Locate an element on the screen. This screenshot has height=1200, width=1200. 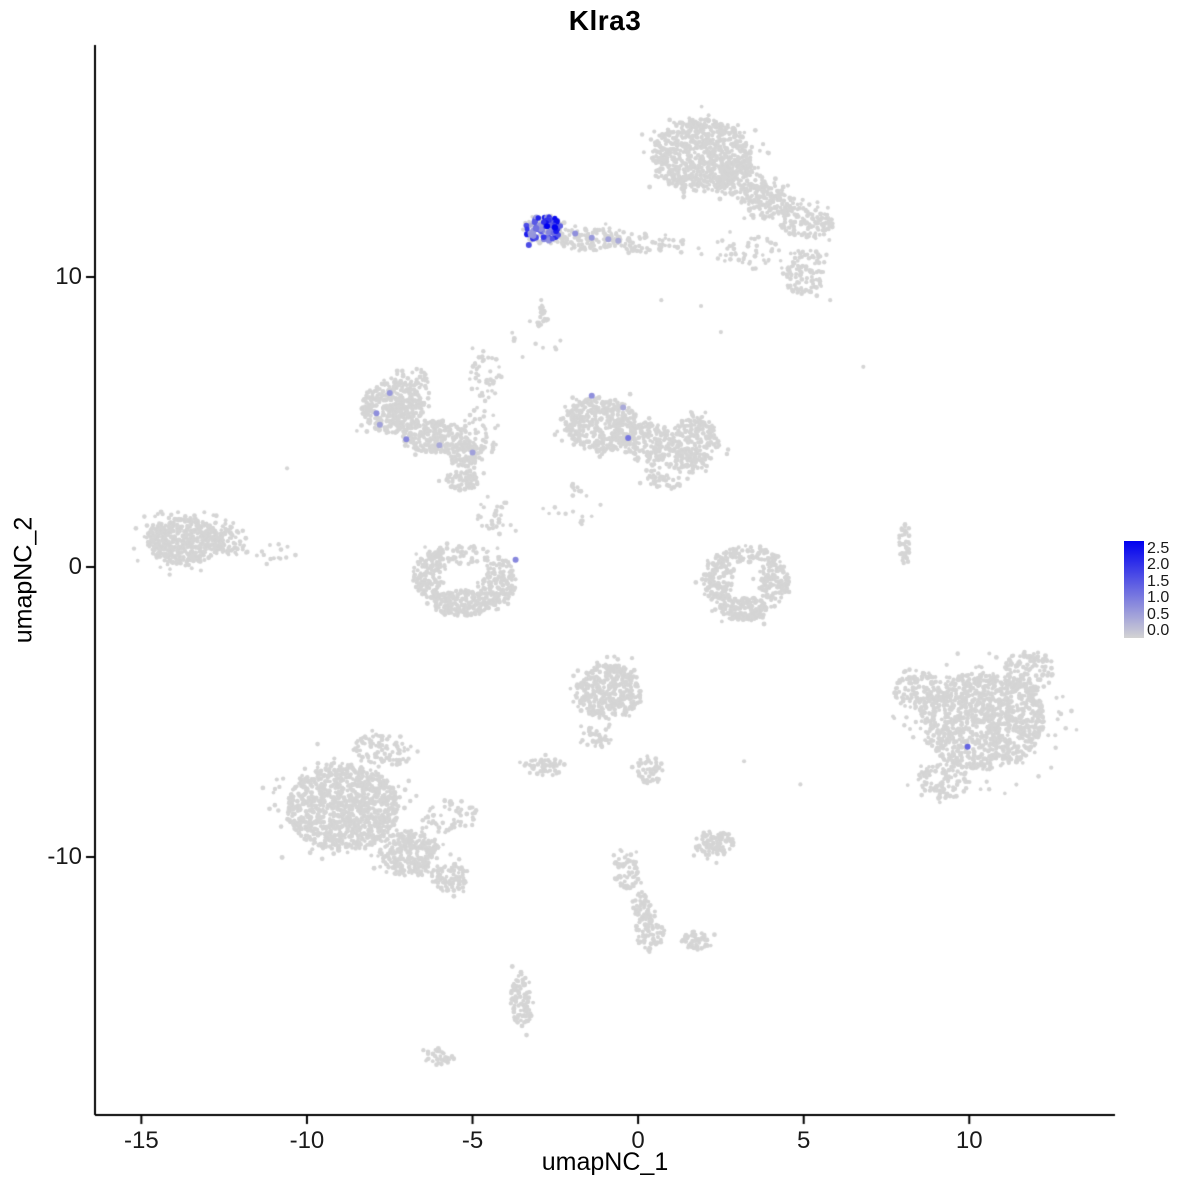
y-tick-label: -10 is located at coordinates (64, 856).